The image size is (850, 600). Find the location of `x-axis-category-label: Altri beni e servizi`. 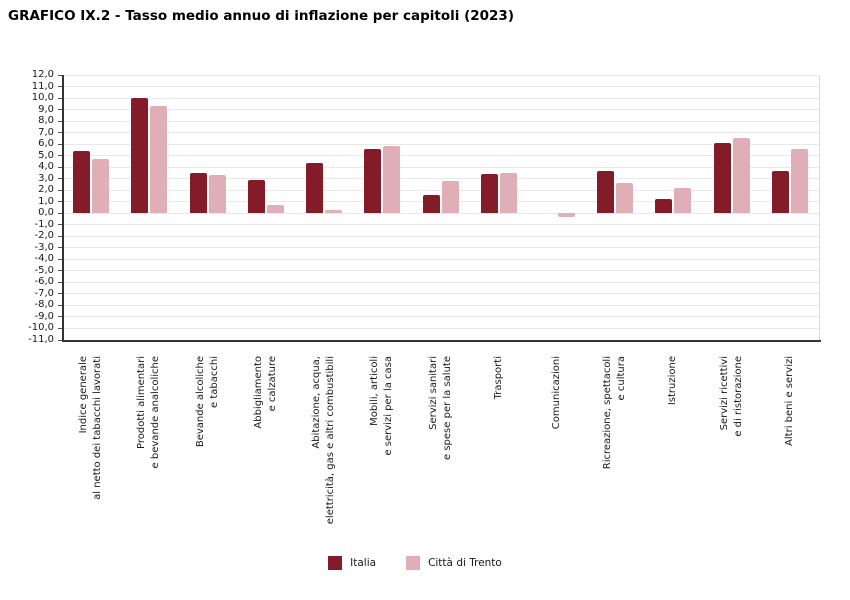

x-axis-category-label: Altri beni e servizi is located at coordinates (789, 401).